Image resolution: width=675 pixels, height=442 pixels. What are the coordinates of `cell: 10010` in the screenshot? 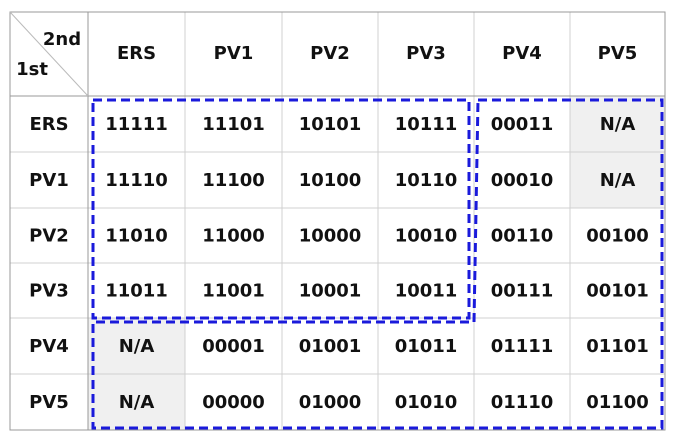 It's located at (426, 236).